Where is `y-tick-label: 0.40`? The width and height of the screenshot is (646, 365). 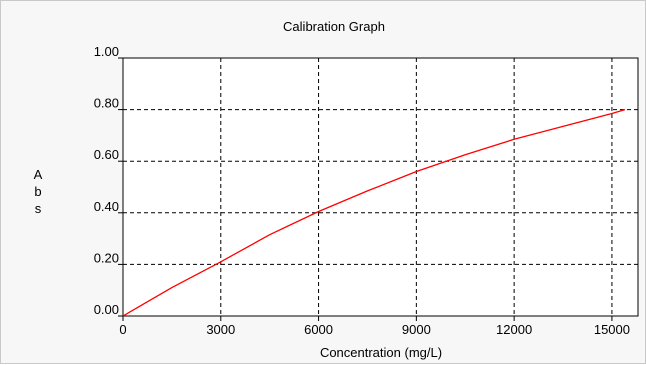 y-tick-label: 0.40 is located at coordinates (106, 206).